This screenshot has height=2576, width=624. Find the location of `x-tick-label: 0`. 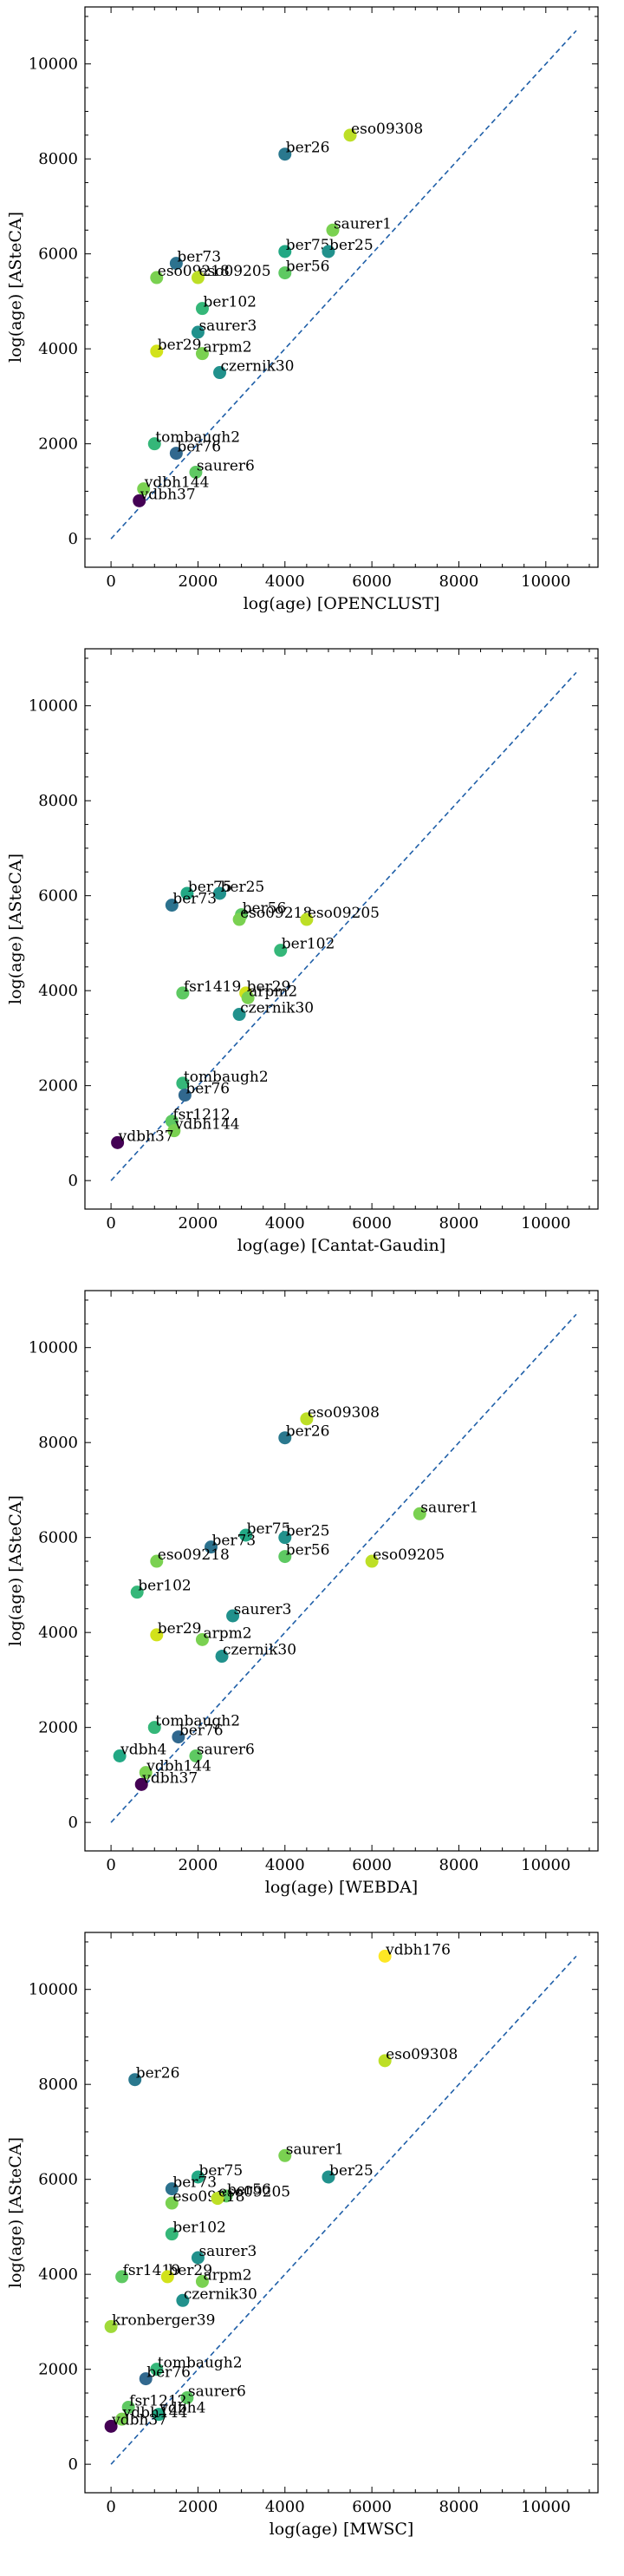

x-tick-label: 0 is located at coordinates (110, 581).